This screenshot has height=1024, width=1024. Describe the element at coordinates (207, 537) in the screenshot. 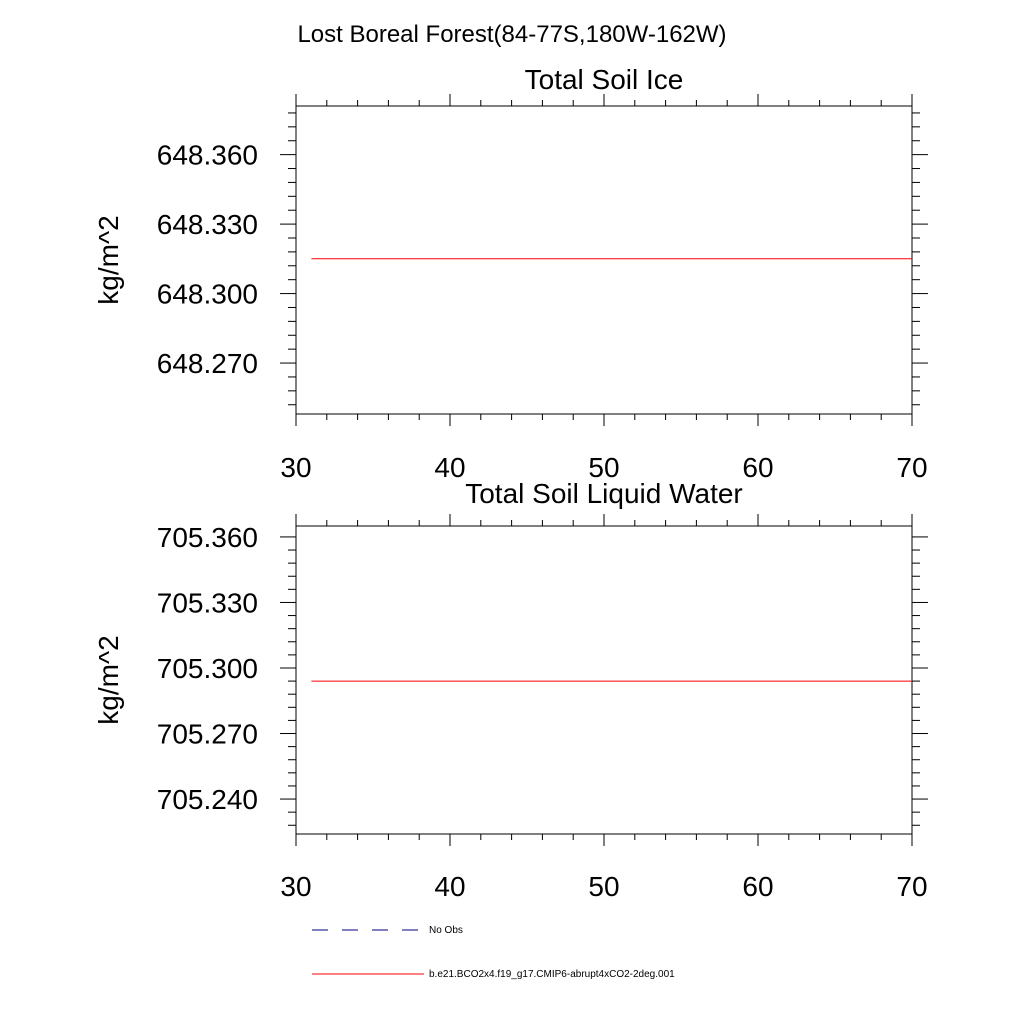

I see `y-tick-label: 705.360` at that location.